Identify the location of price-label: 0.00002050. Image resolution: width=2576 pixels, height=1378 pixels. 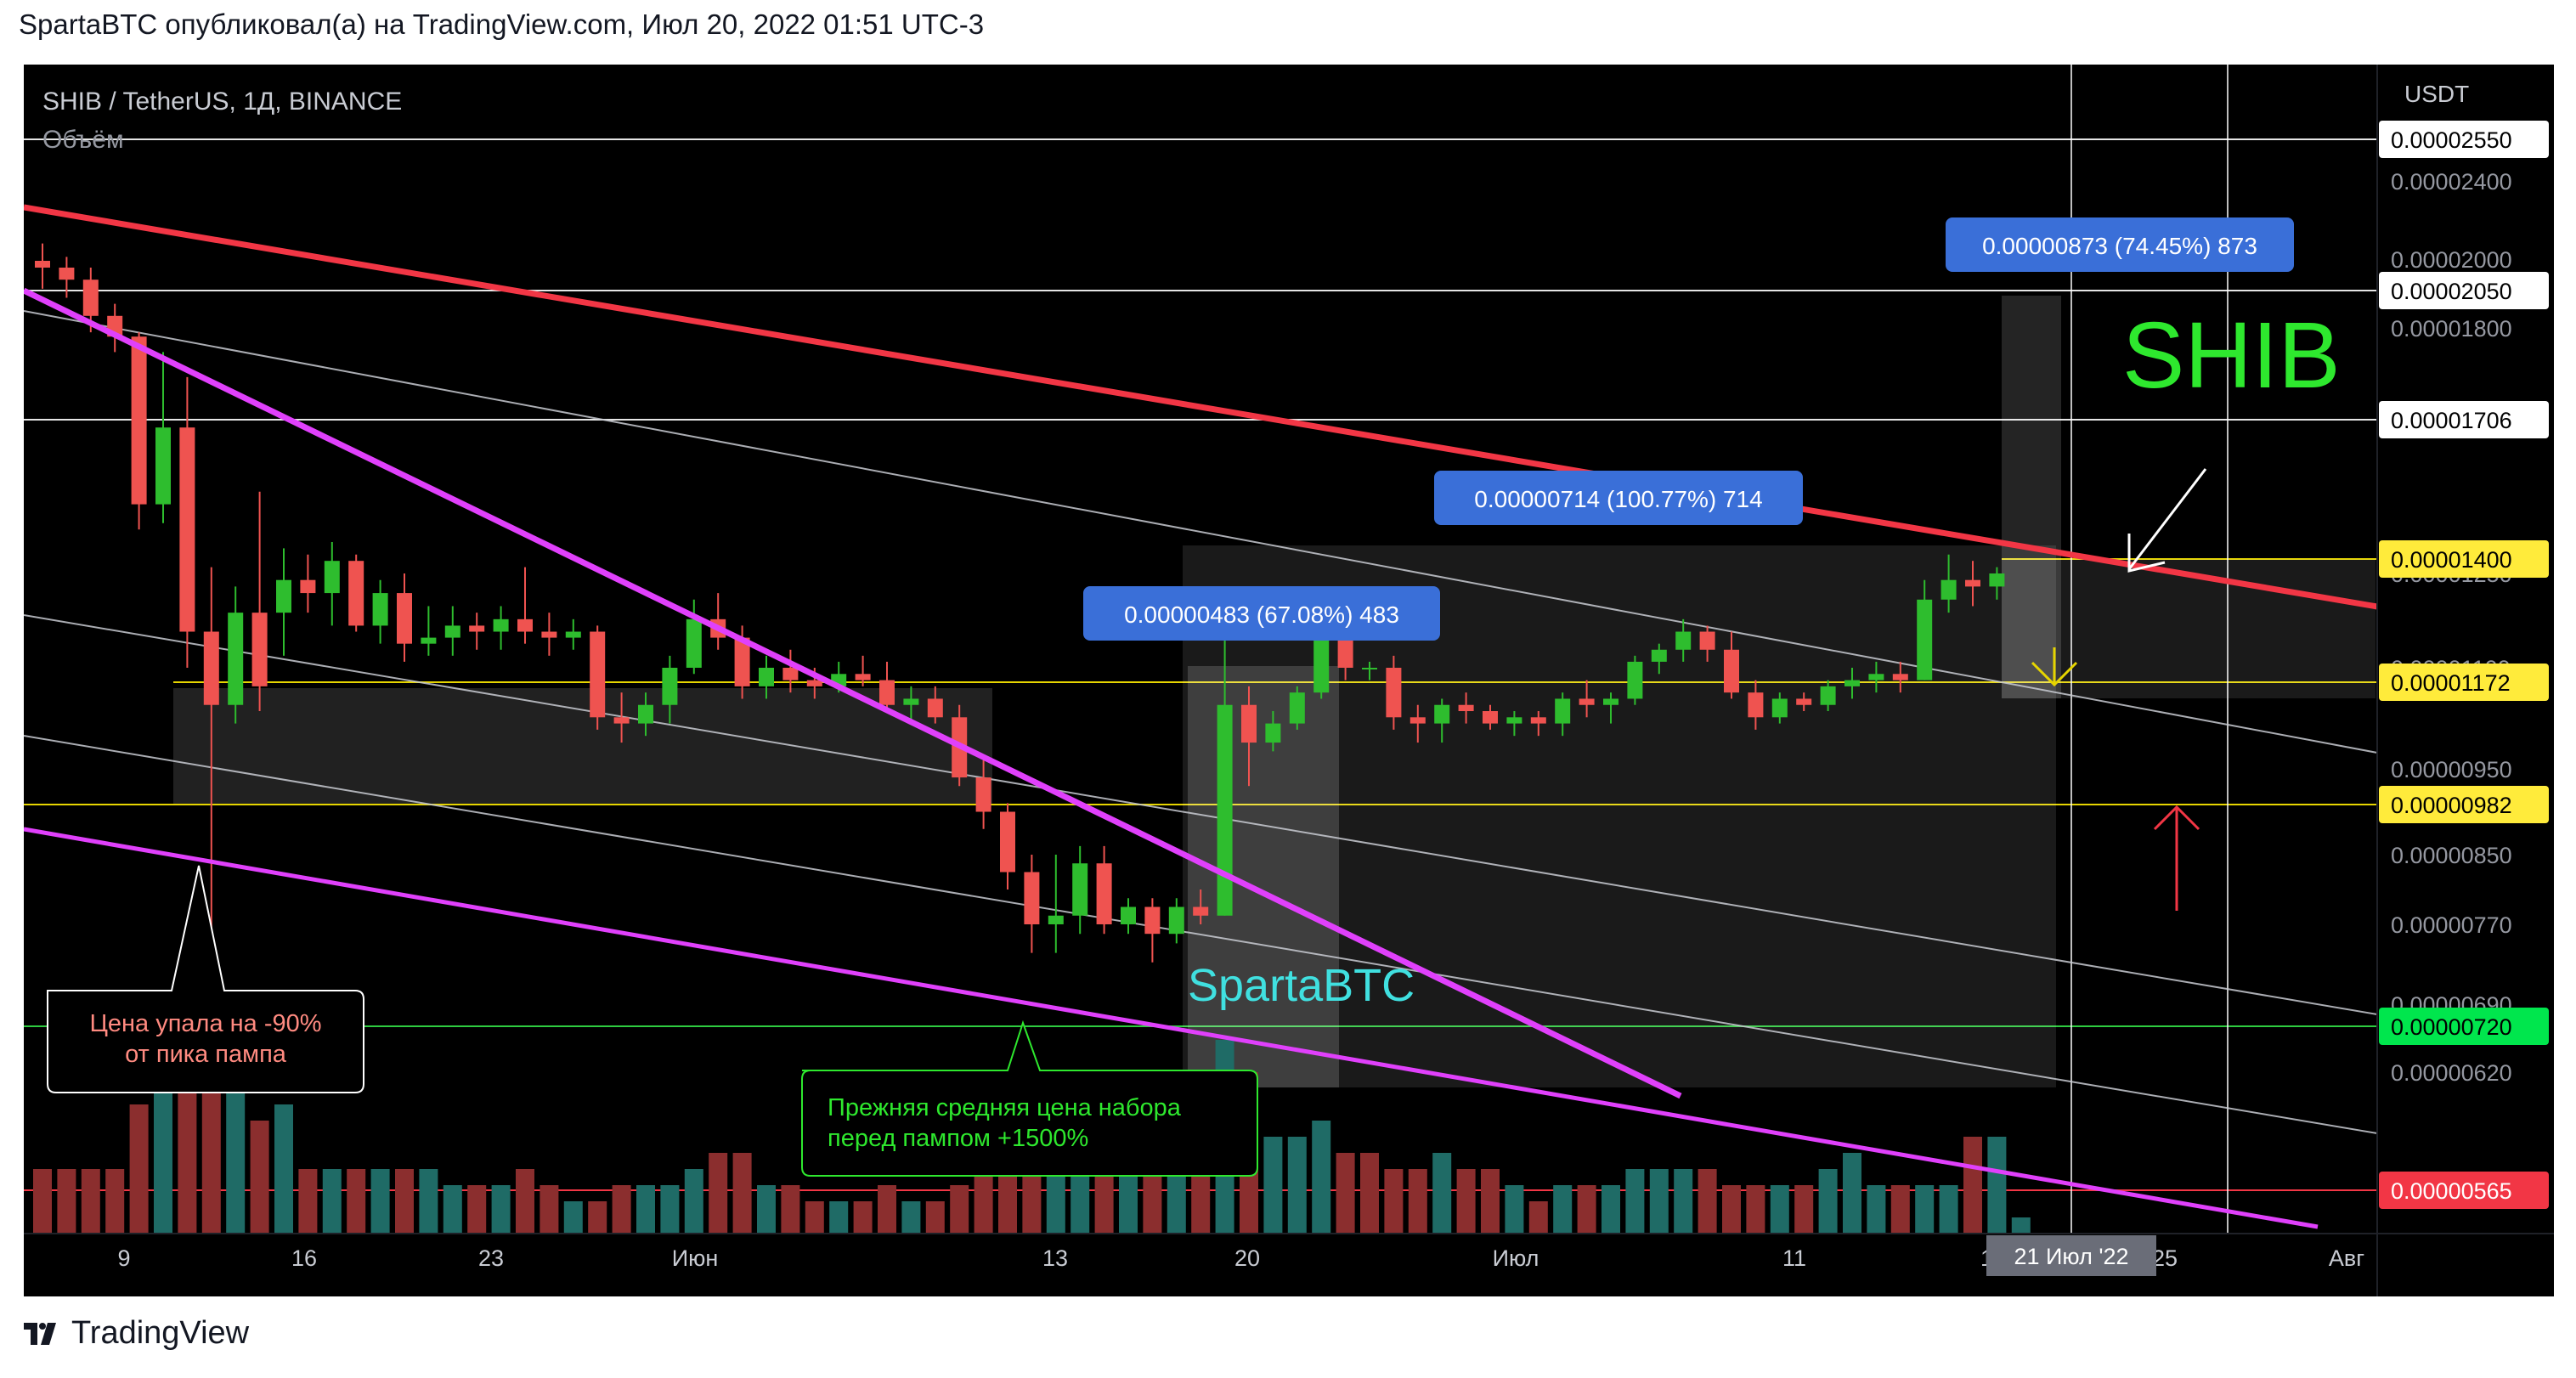
(2464, 290).